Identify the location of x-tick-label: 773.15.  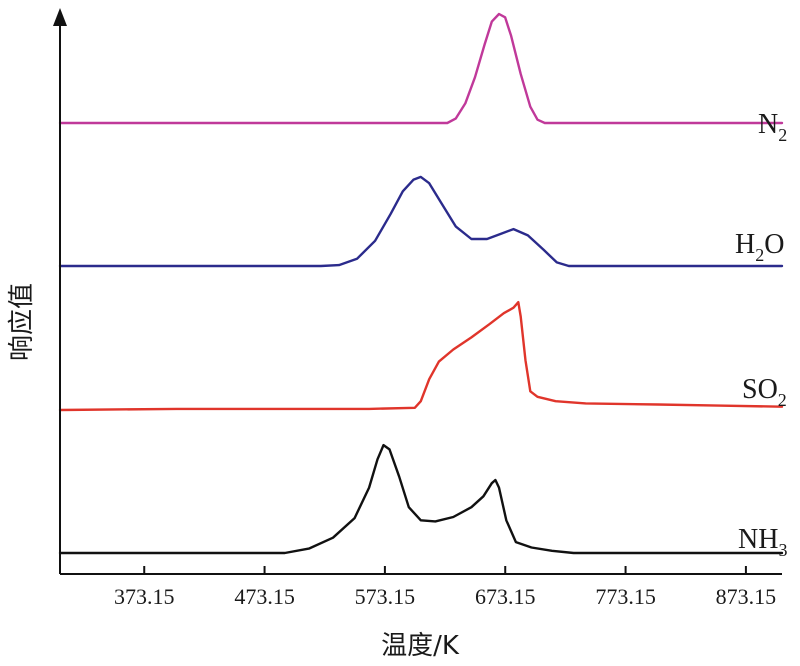
(625, 596).